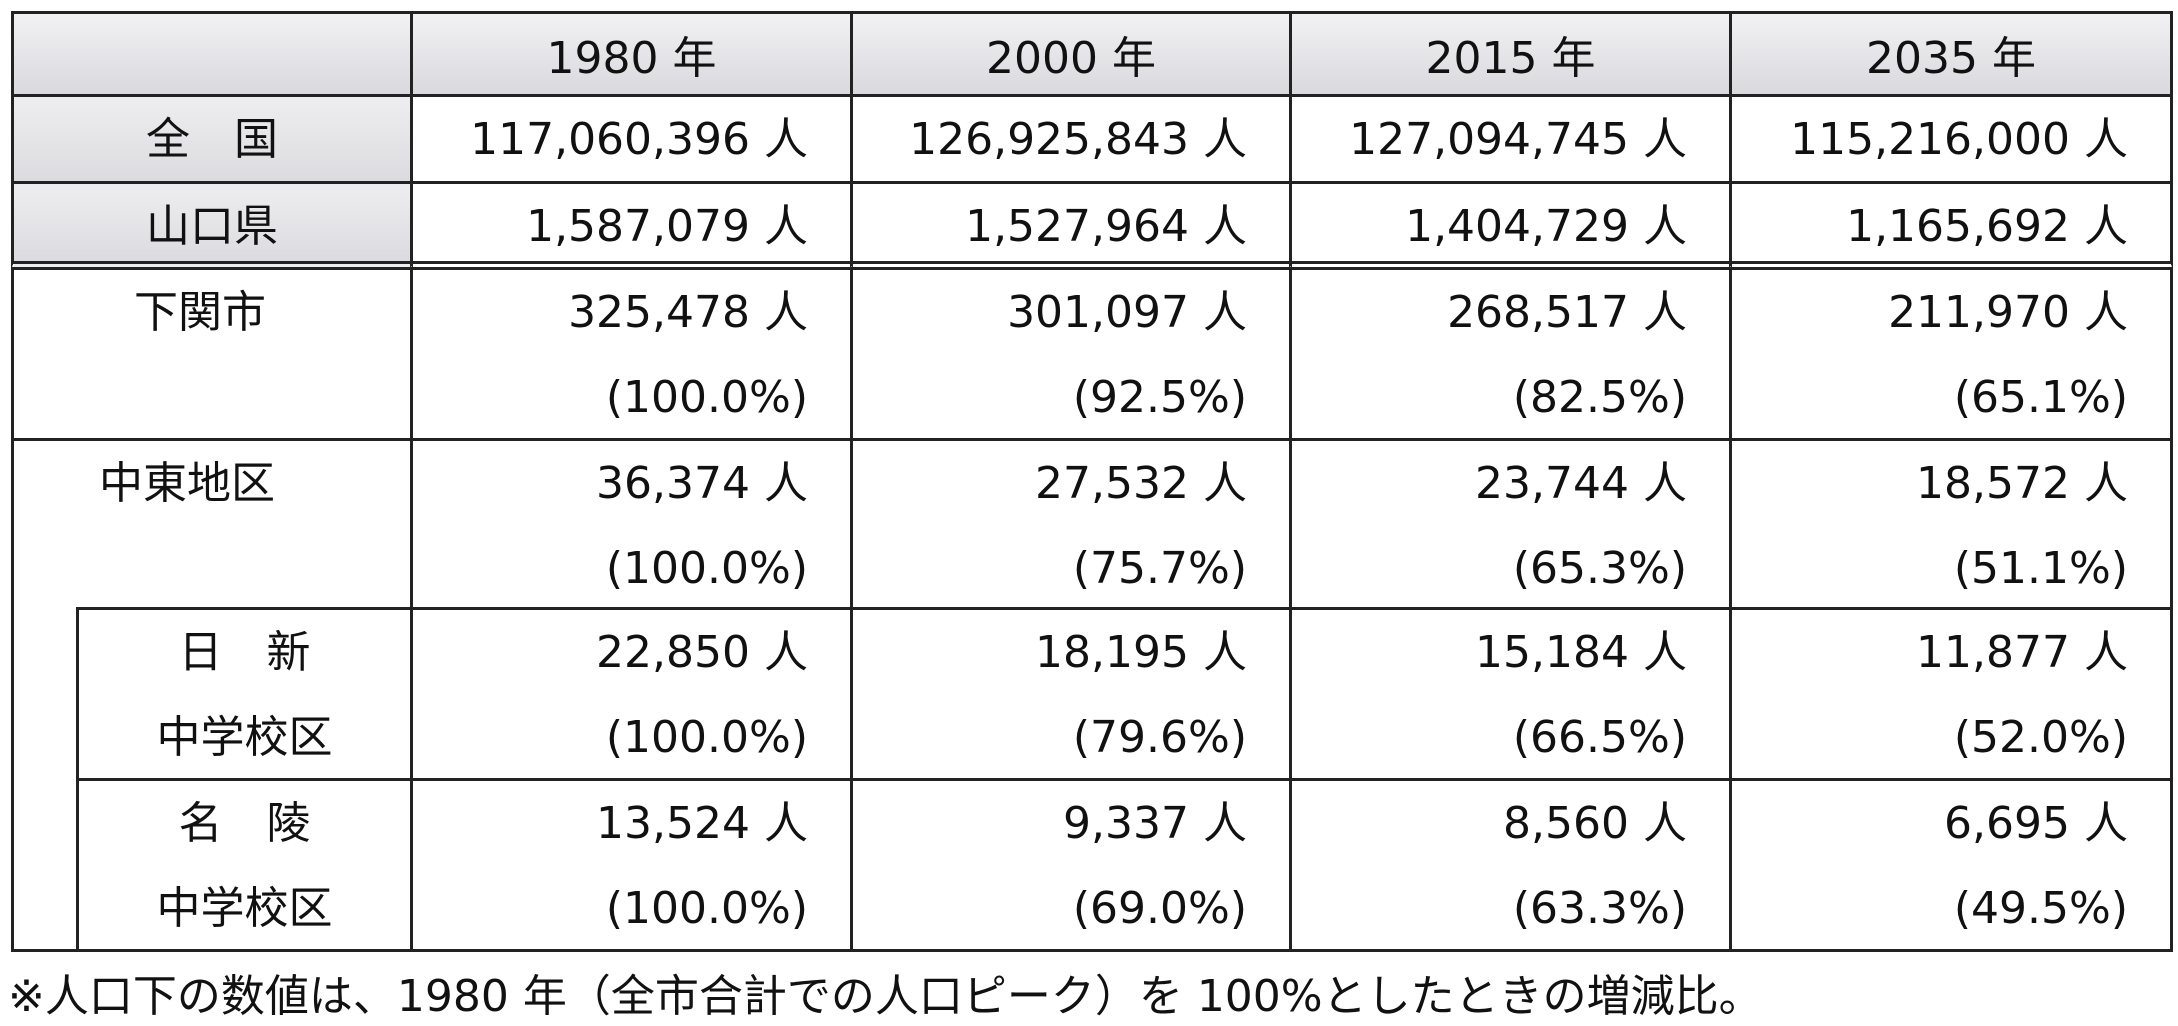 This screenshot has height=1026, width=2178. I want to click on cell-text: 山口県, so click(212, 226).